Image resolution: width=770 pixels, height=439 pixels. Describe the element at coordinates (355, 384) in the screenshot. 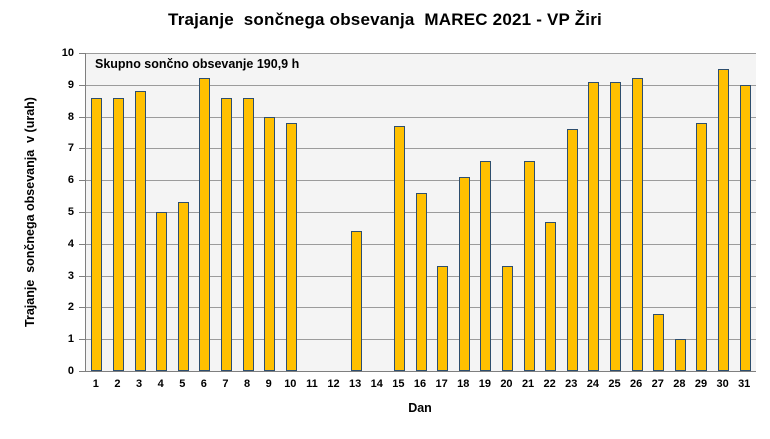

I see `x-tick-label-13: 13` at that location.